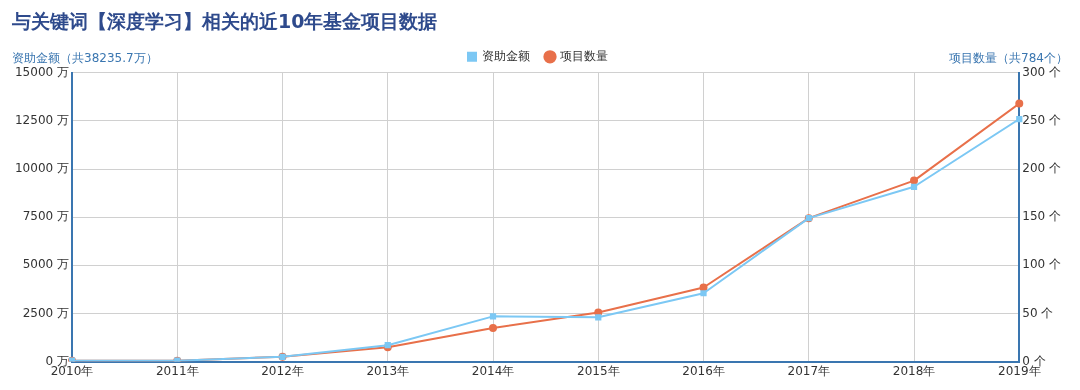  What do you see at coordinates (584, 55) in the screenshot?
I see `legend-label: 项目数量` at bounding box center [584, 55].